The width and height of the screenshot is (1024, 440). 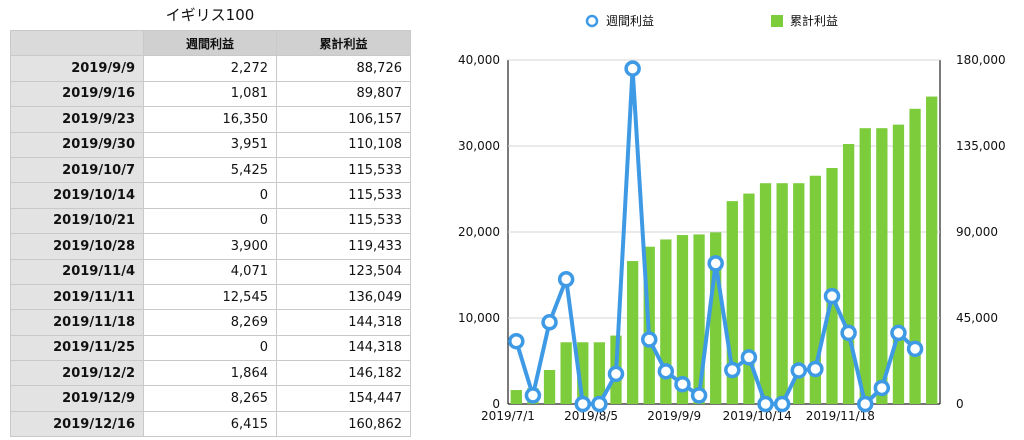 I want to click on table-row: 2019/9/16 1,081 89,807, so click(x=210, y=94).